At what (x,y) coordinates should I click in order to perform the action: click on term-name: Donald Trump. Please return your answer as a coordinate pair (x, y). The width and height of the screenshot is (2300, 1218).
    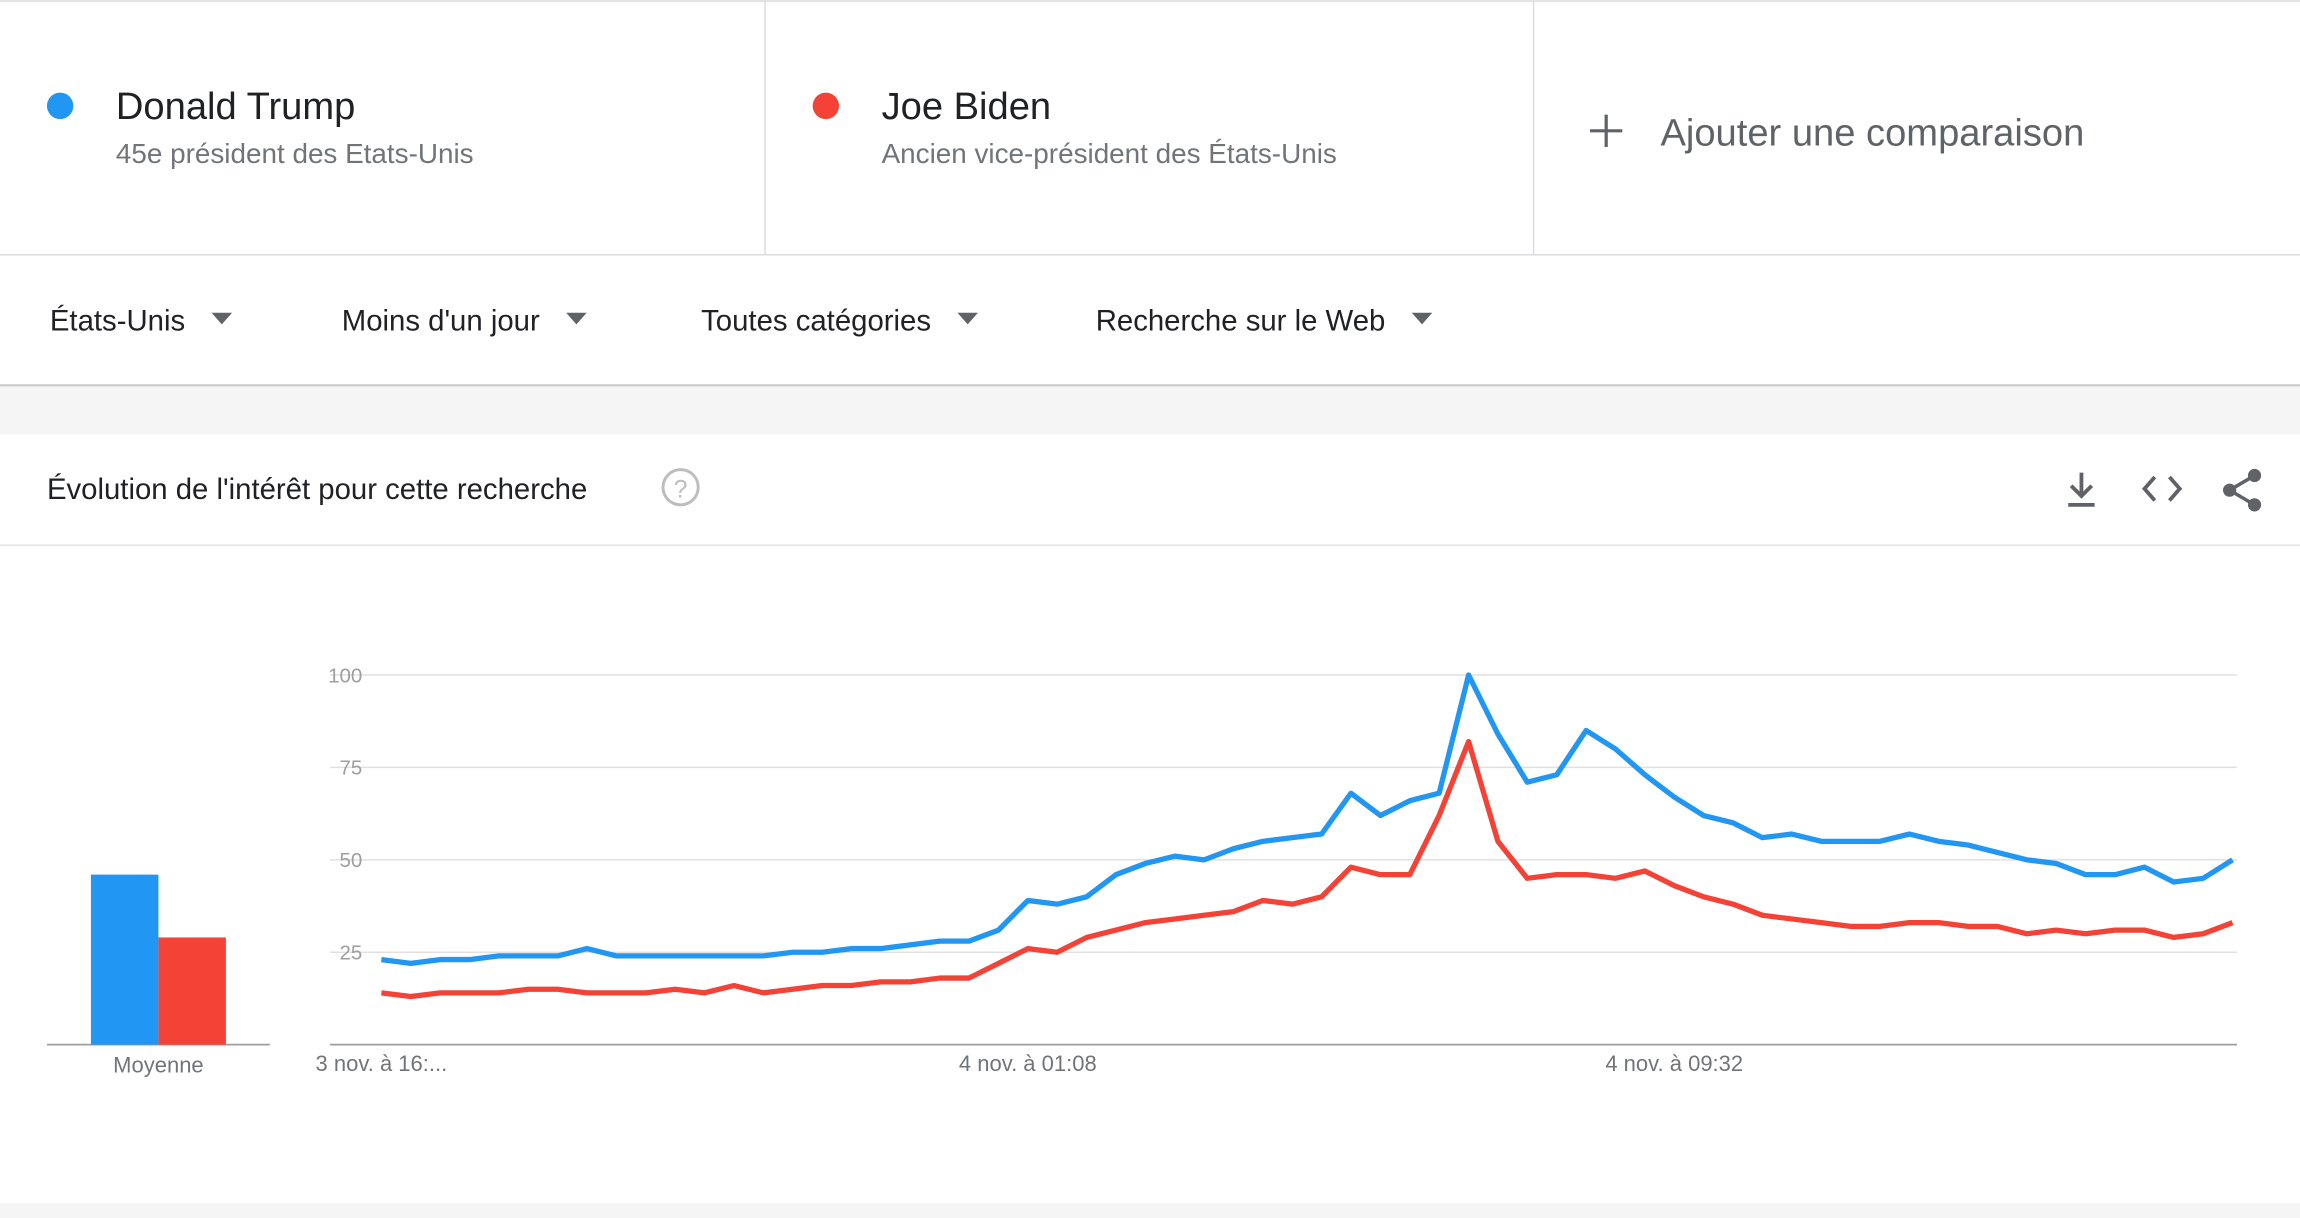
    Looking at the image, I should click on (235, 106).